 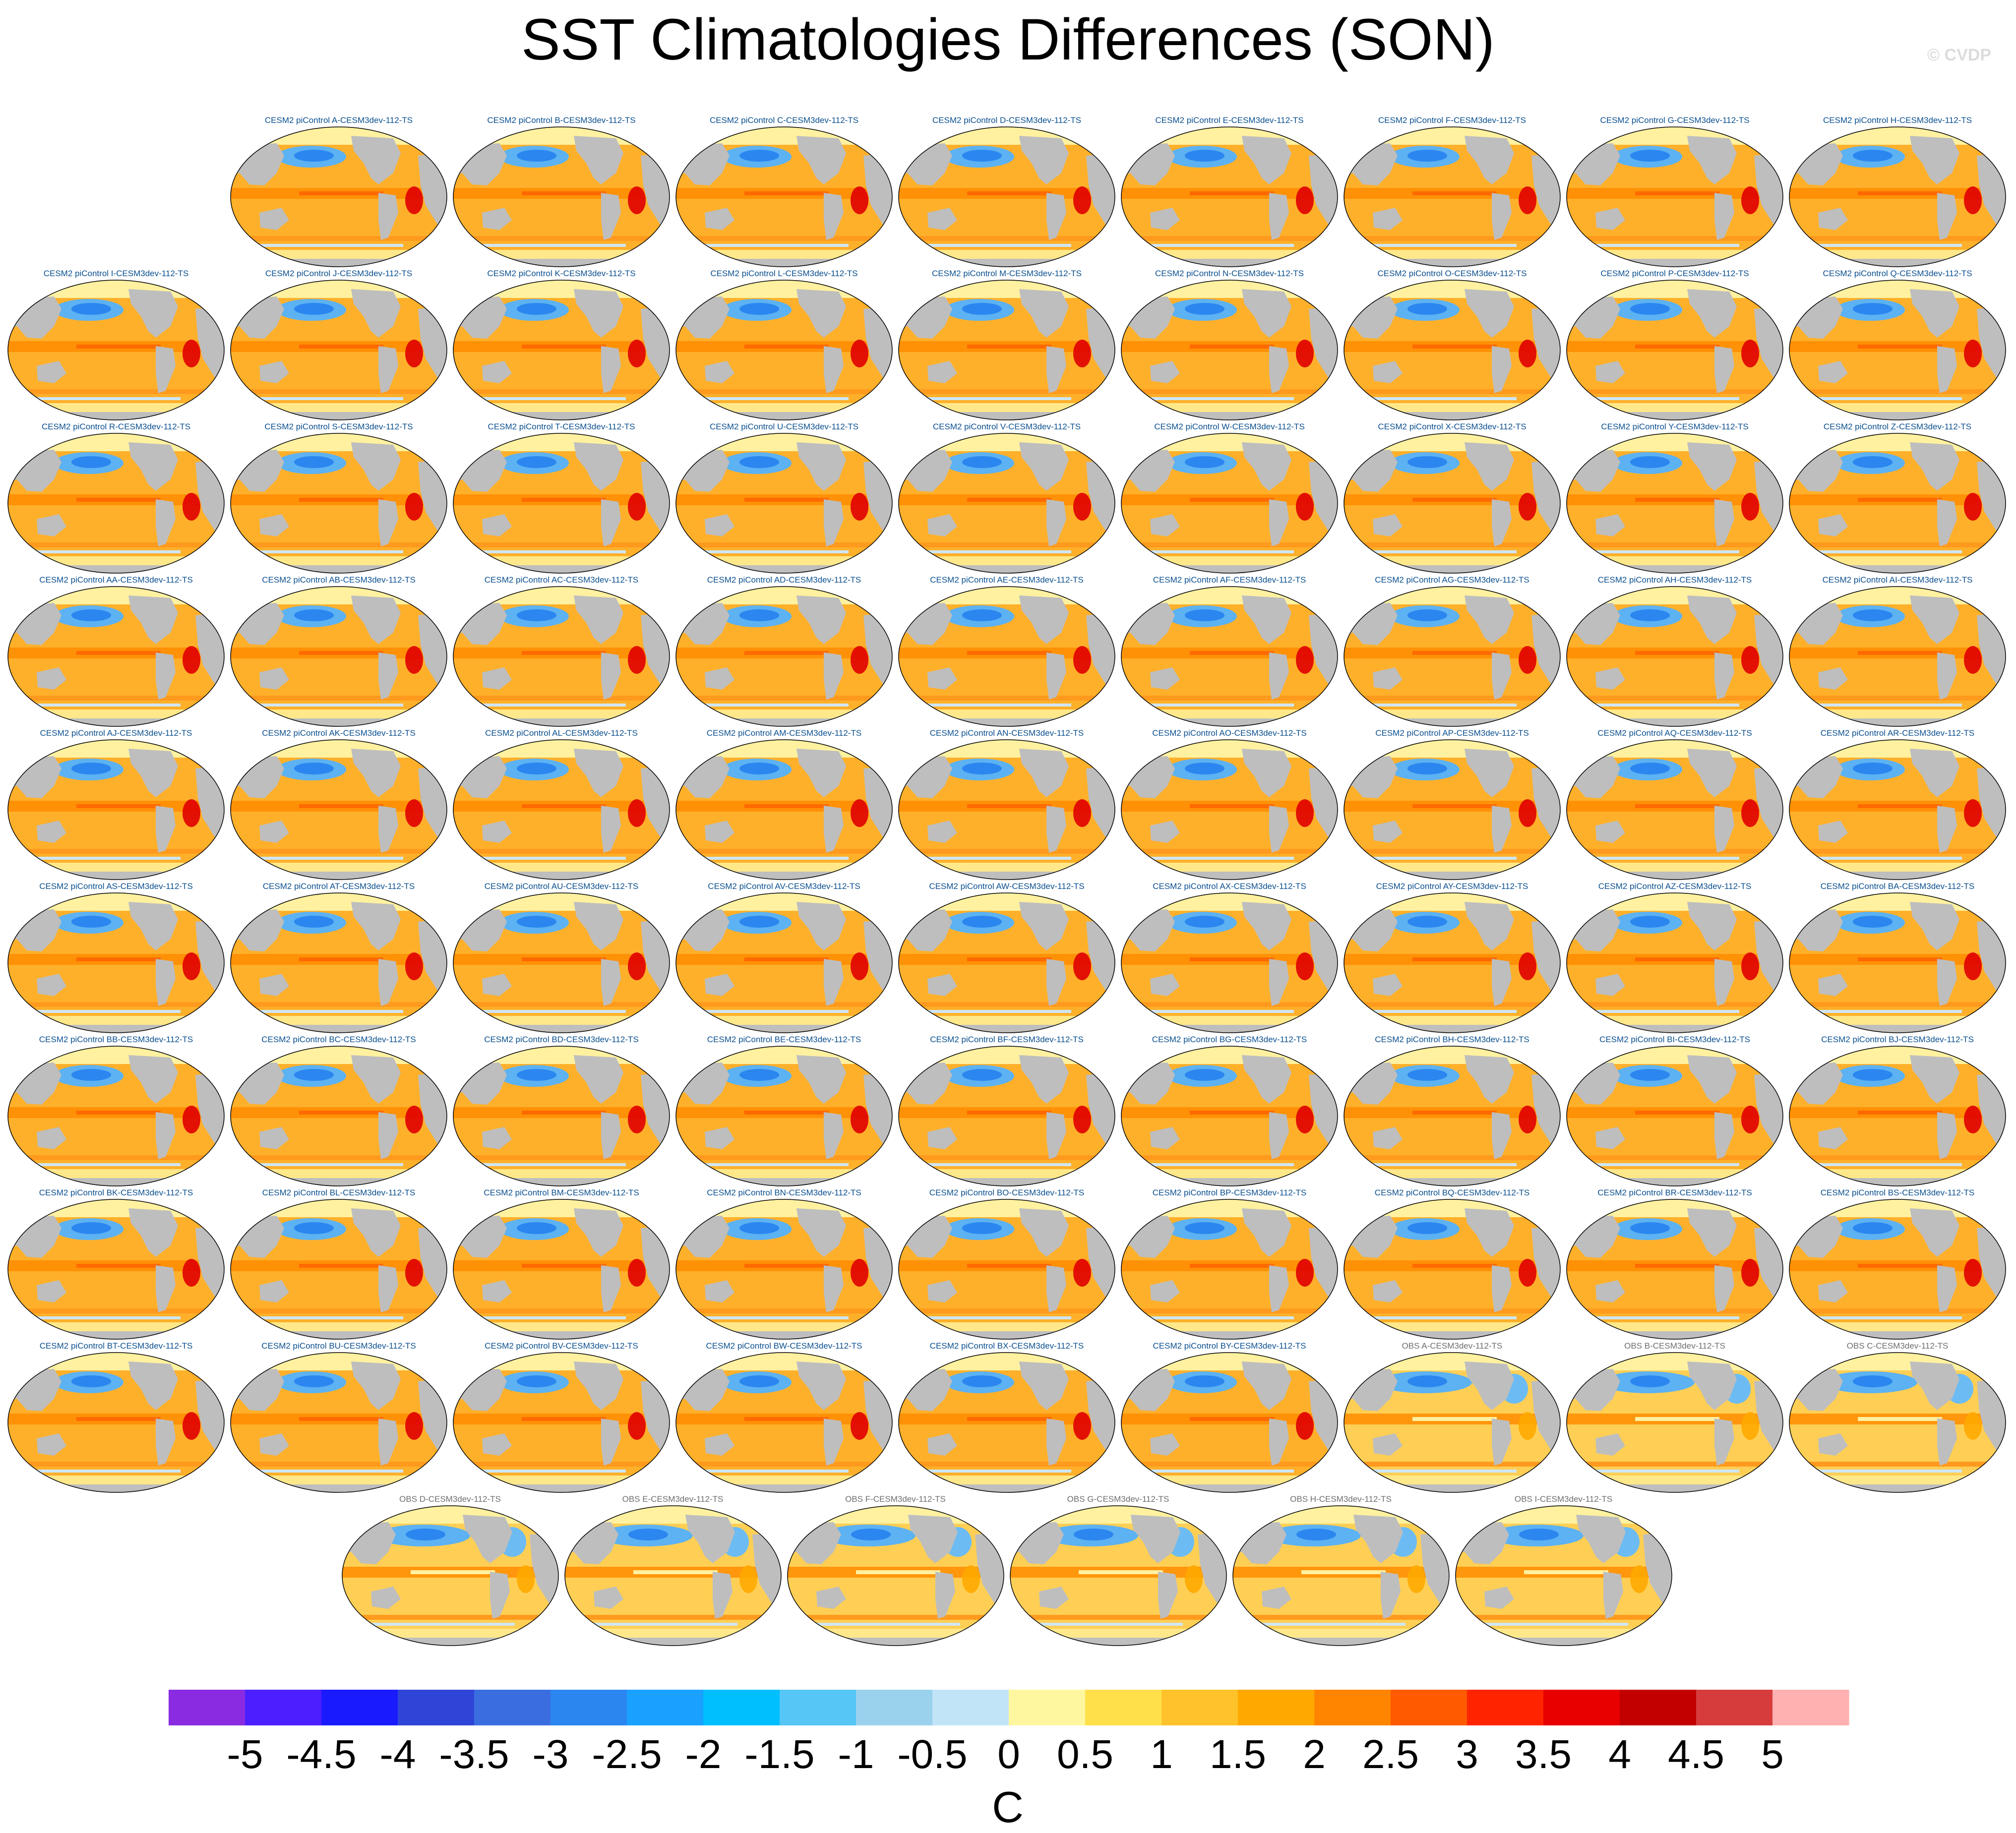 What do you see at coordinates (321, 1754) in the screenshot?
I see `colorbar-tick-label: -4.5` at bounding box center [321, 1754].